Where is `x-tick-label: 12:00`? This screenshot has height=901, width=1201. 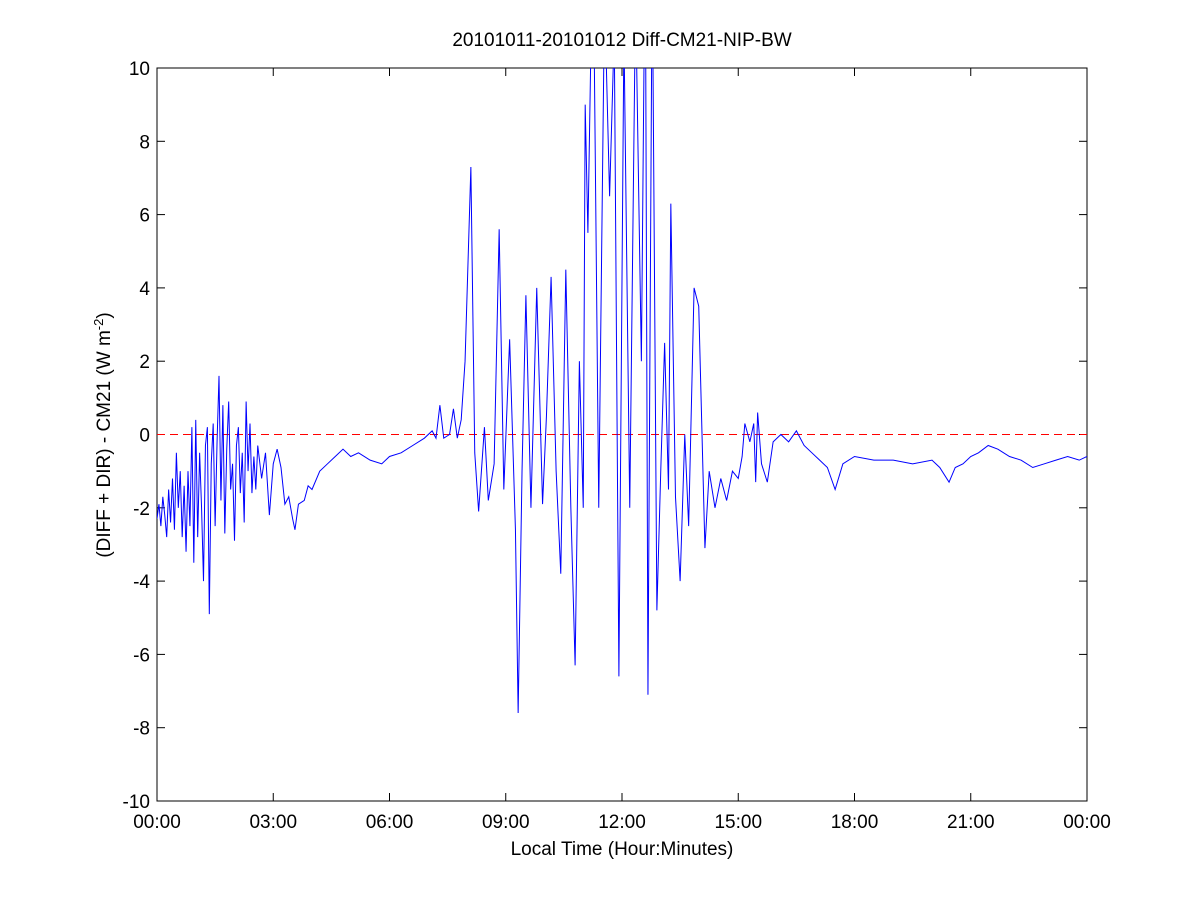
x-tick-label: 12:00 is located at coordinates (622, 822).